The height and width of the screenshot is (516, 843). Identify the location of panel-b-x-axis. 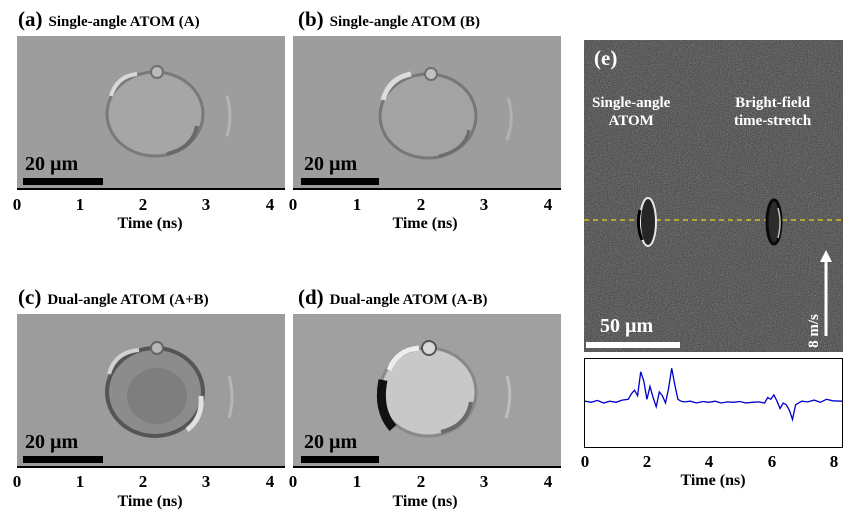
(427, 189).